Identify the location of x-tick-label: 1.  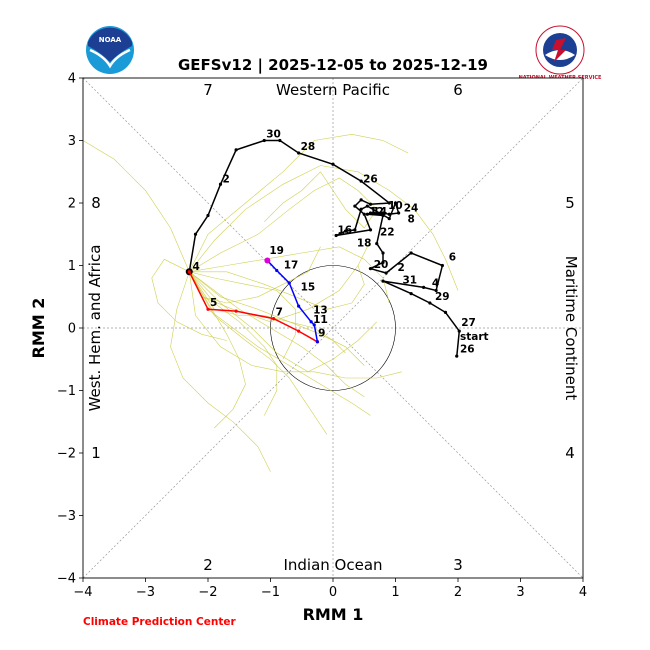
(395, 592).